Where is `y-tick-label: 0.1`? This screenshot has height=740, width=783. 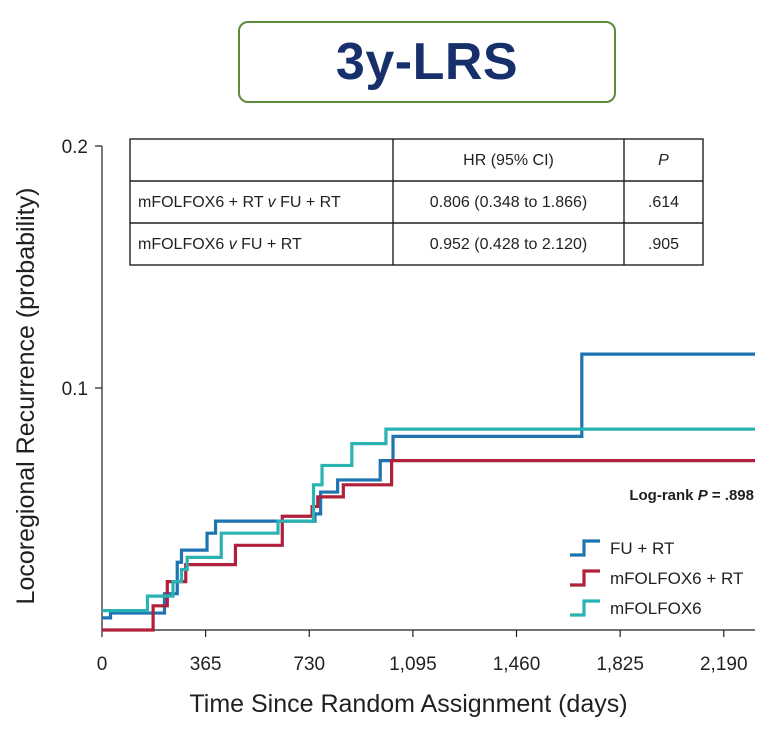 y-tick-label: 0.1 is located at coordinates (75, 389).